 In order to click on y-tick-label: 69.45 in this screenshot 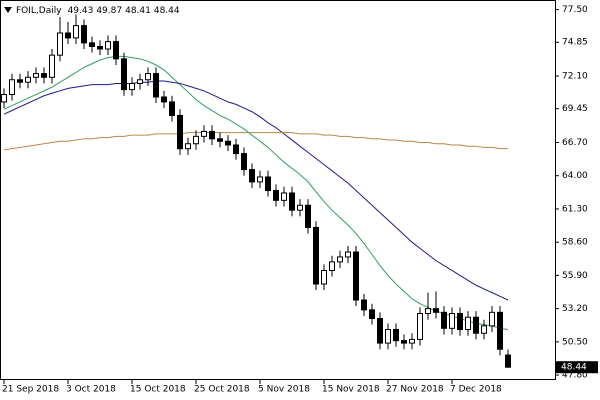, I will do `click(575, 109)`.